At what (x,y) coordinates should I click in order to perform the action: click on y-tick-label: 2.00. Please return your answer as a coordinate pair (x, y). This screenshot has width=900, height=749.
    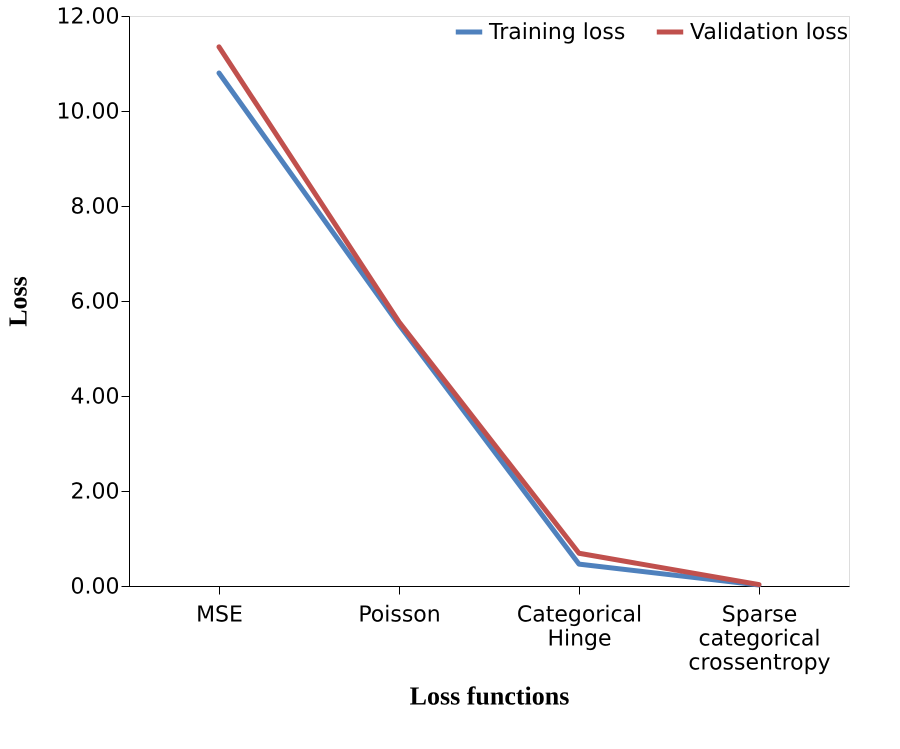
    Looking at the image, I should click on (95, 492).